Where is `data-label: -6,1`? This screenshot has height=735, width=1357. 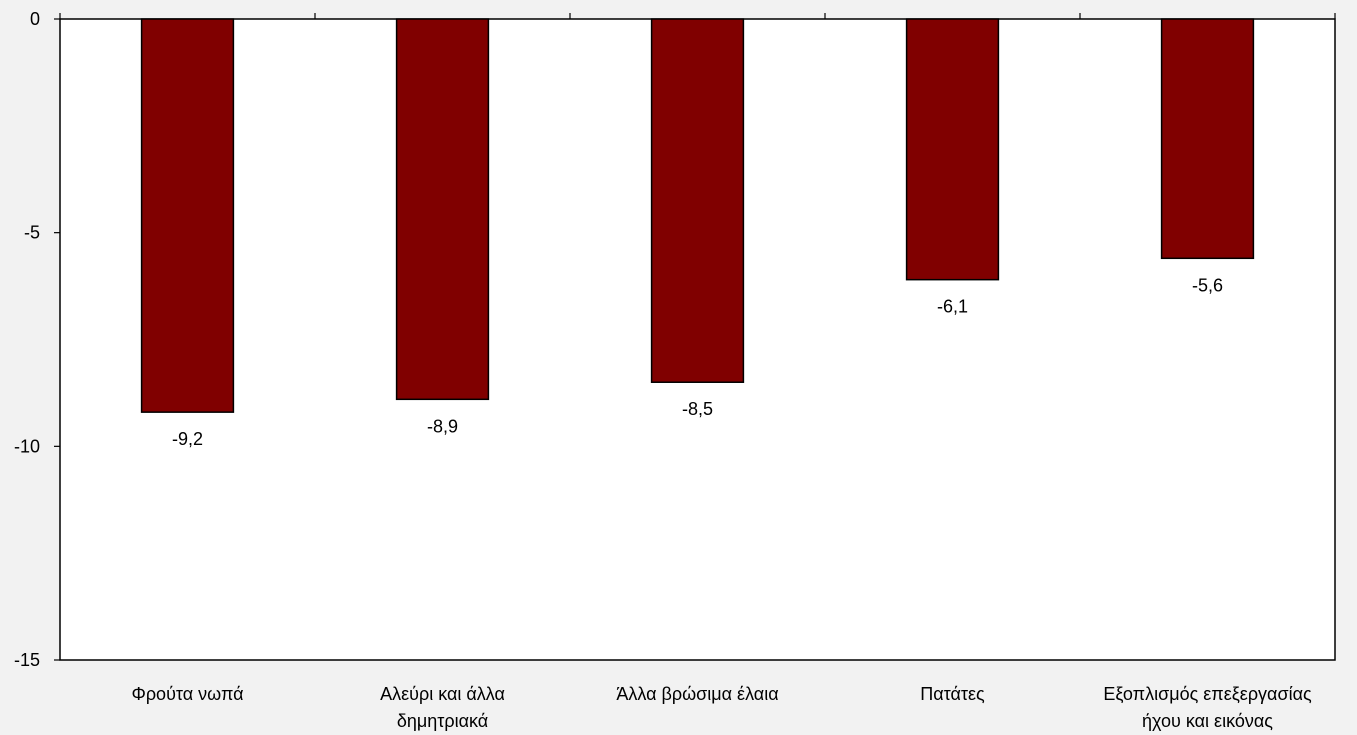 data-label: -6,1 is located at coordinates (952, 307).